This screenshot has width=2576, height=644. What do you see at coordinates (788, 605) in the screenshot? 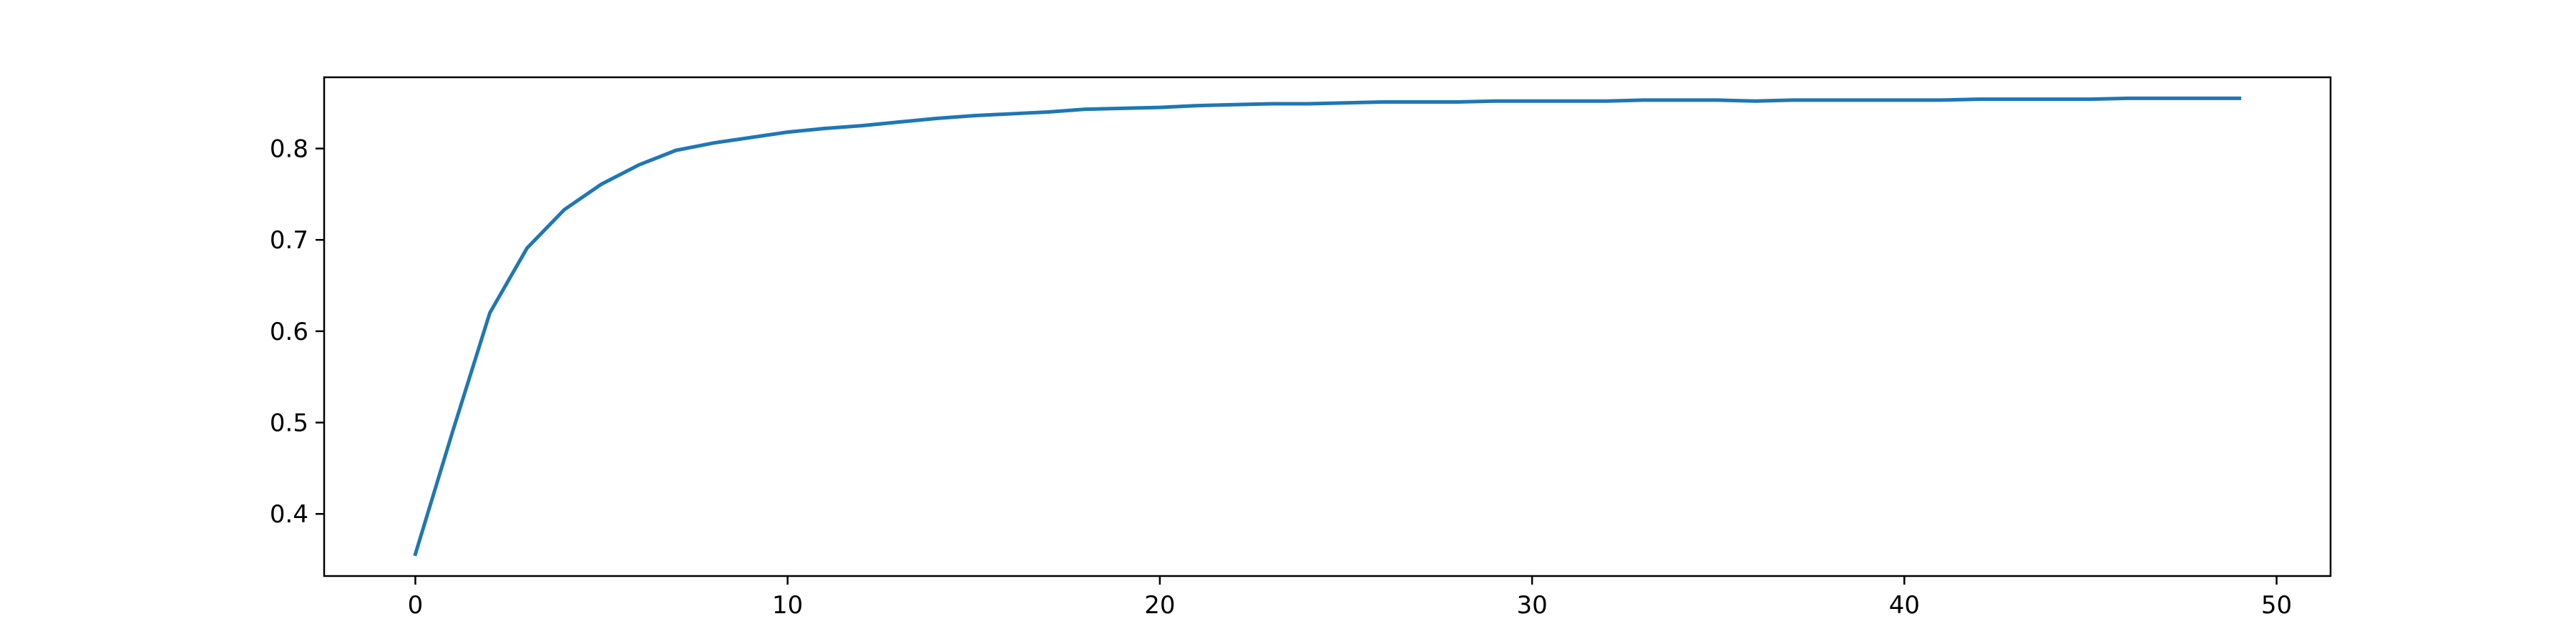
I see `x-tick-label: 10` at bounding box center [788, 605].